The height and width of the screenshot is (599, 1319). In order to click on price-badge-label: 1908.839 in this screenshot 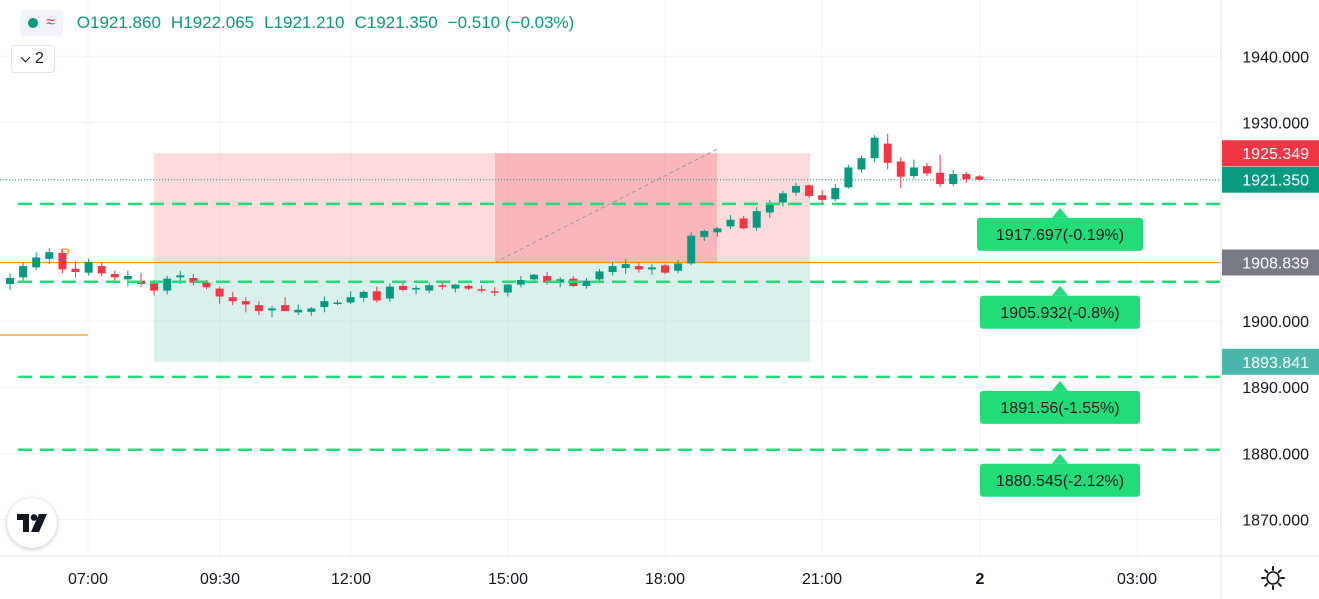, I will do `click(1275, 264)`.